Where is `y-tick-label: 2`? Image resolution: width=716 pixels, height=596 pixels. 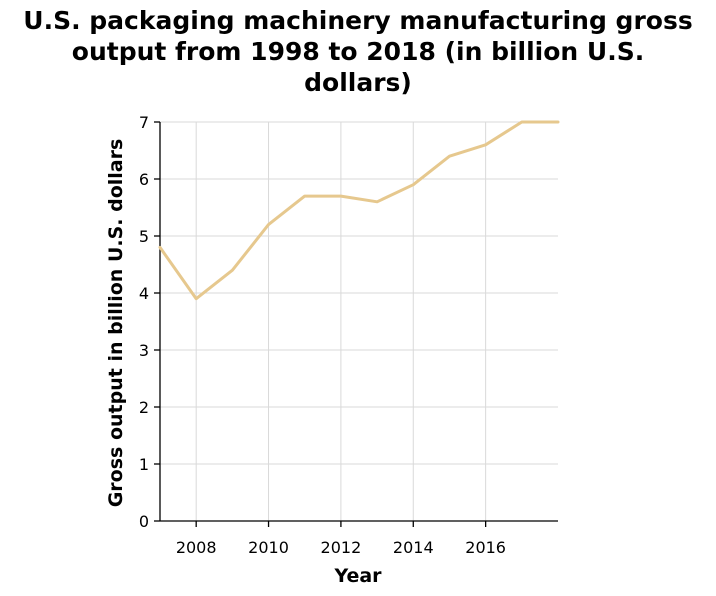
y-tick-label: 2 is located at coordinates (144, 407).